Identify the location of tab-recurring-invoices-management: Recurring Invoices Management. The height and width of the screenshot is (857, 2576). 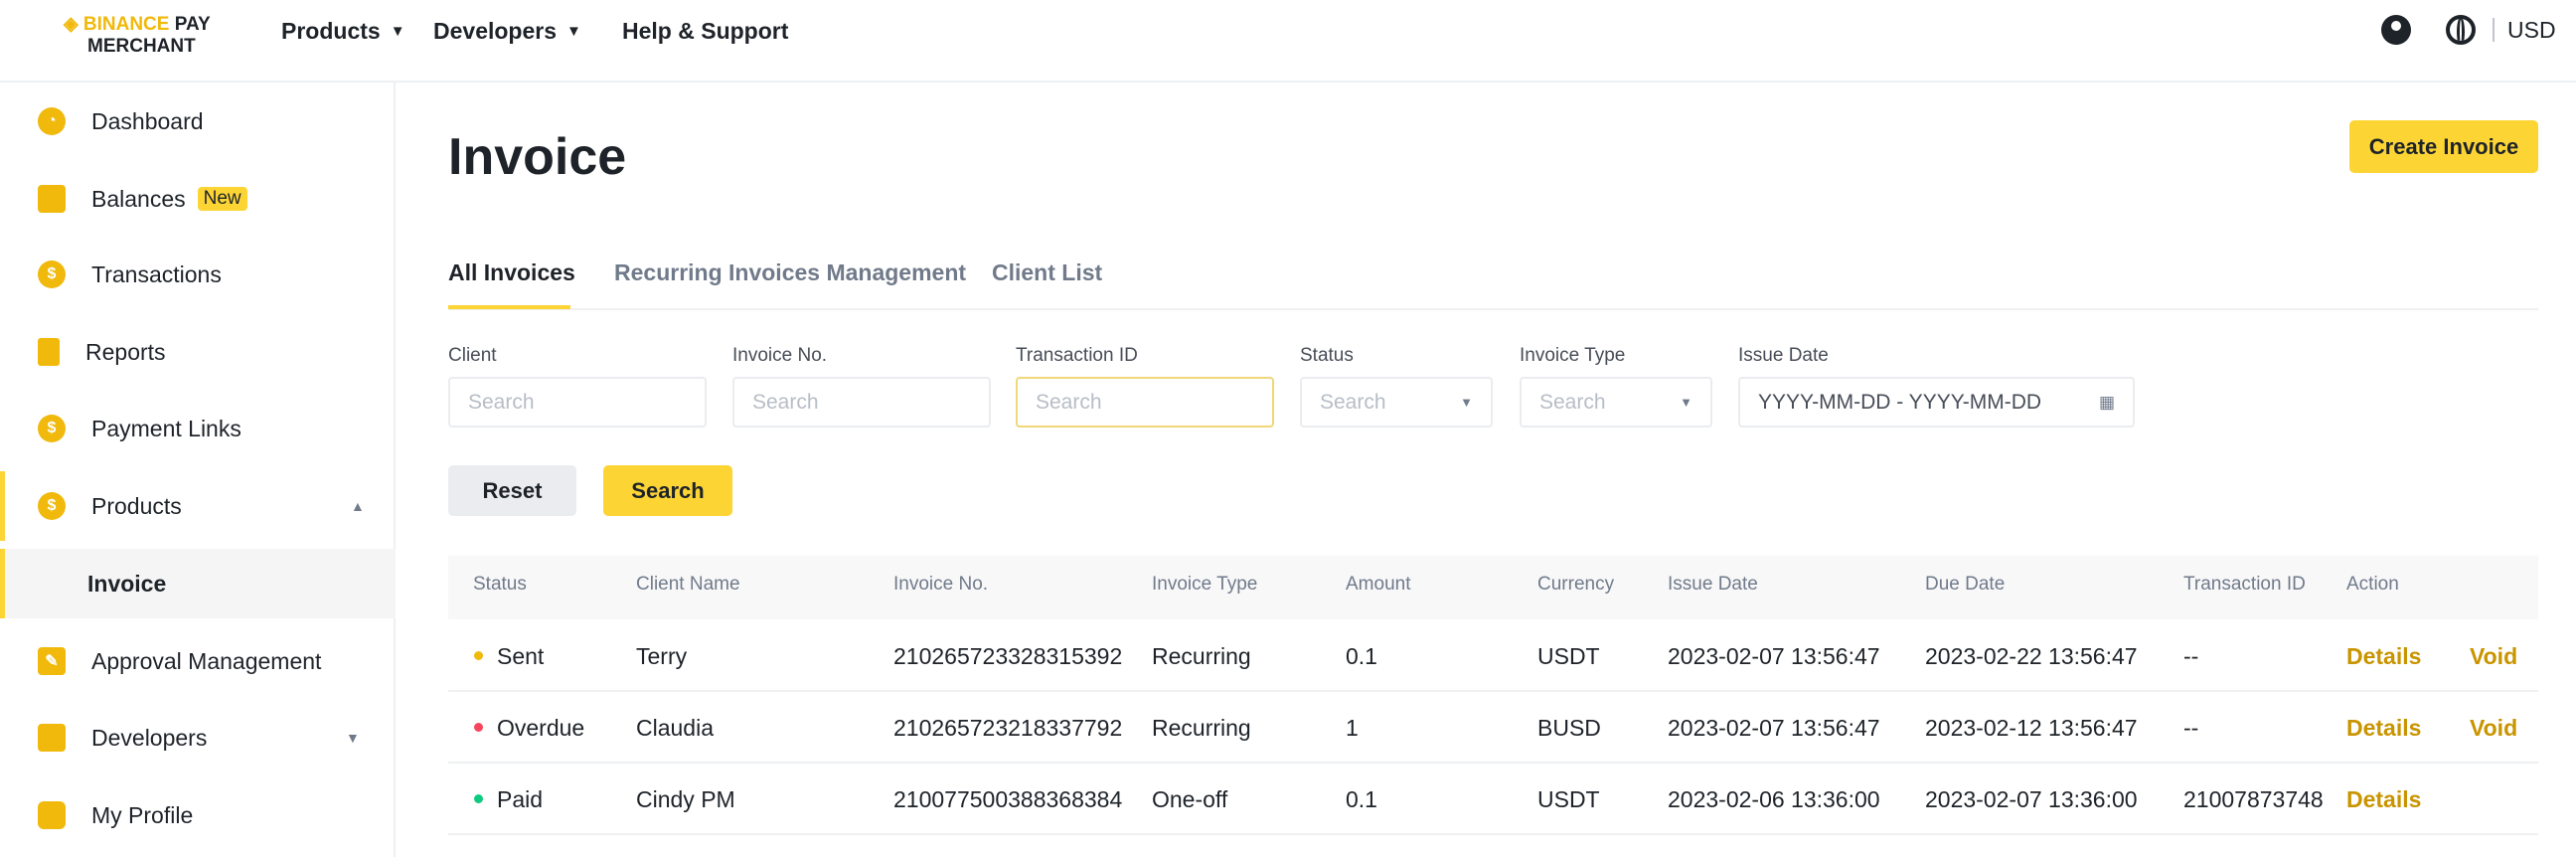
(790, 272).